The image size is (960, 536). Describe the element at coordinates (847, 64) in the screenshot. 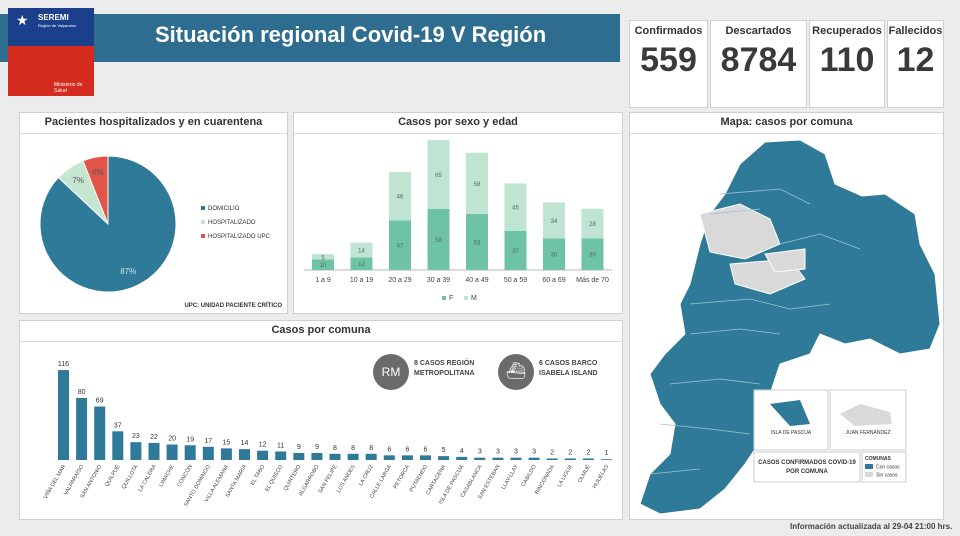

I see `stat-recuperados: Recuperados 110` at that location.